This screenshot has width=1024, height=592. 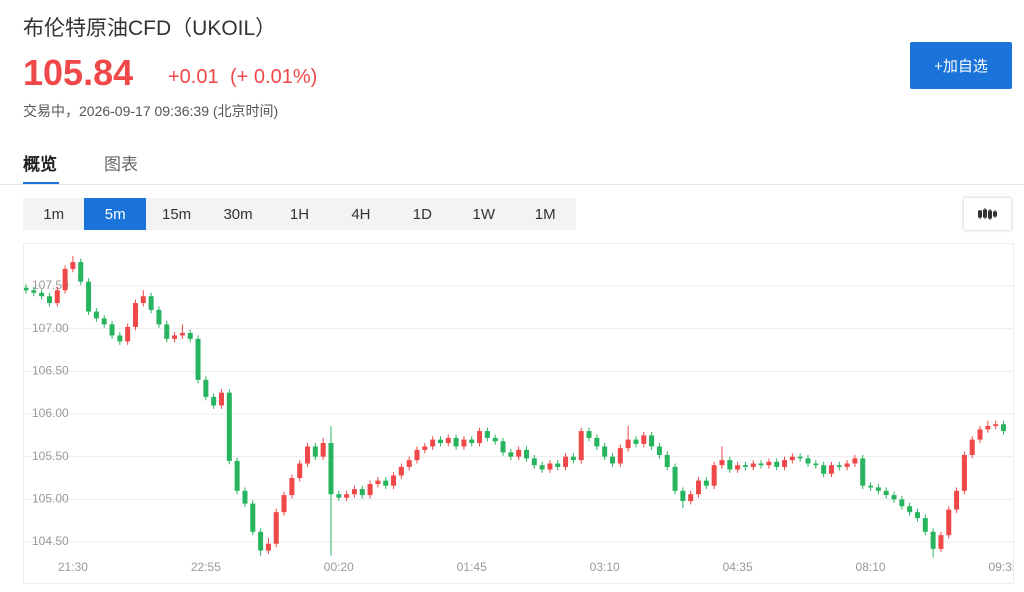 I want to click on interval-bar: 1m 5m 15m 30m 1H 4H 1D 1W 1M, so click(x=299, y=214).